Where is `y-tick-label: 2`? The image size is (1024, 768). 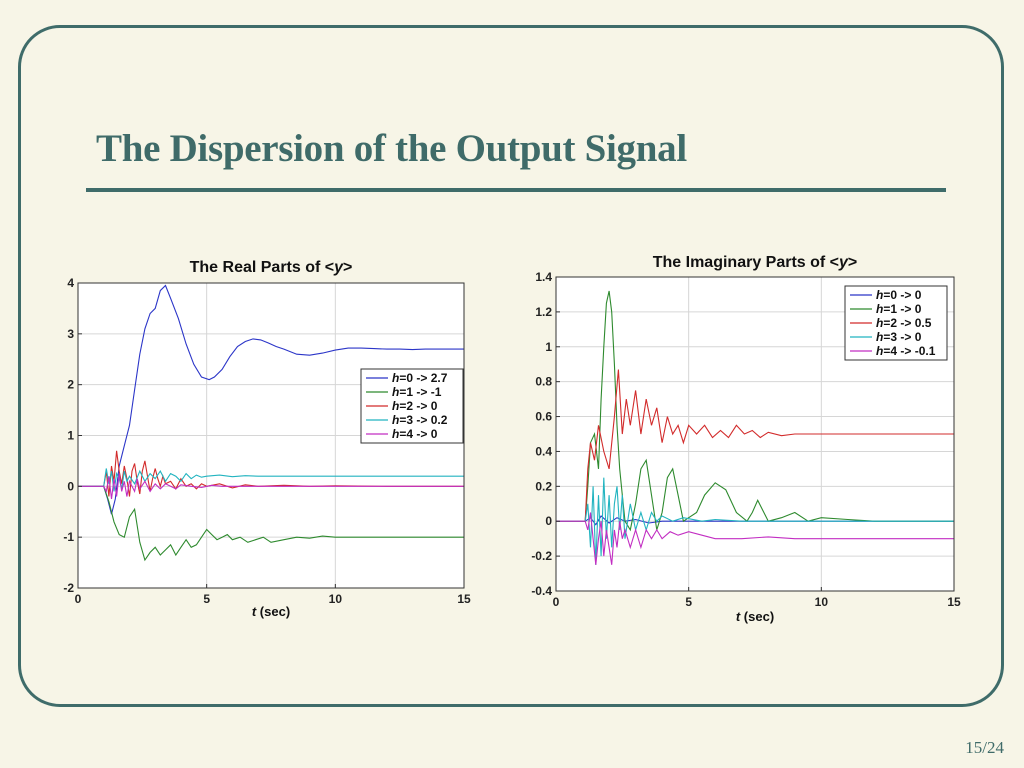 y-tick-label: 2 is located at coordinates (70, 385).